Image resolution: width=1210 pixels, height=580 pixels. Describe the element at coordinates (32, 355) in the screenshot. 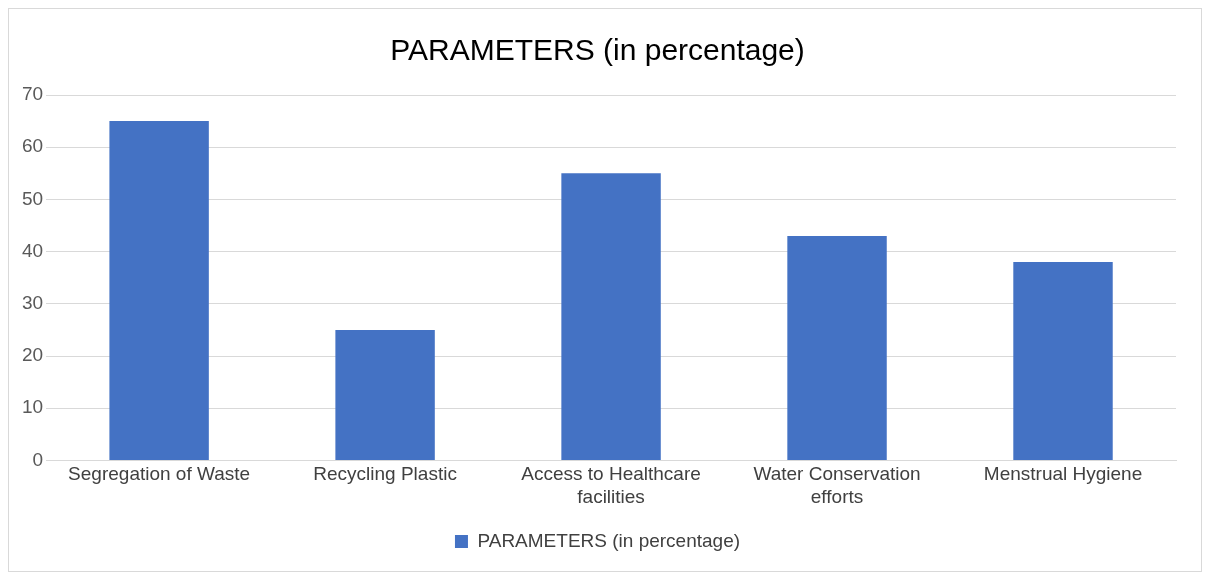

I see `y-tick-label: 20` at that location.